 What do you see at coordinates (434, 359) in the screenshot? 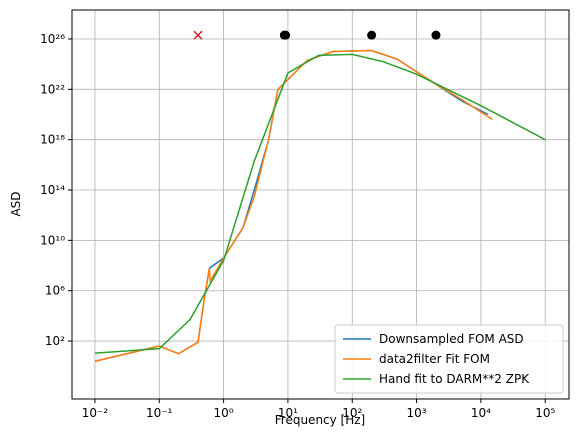
I see `legend-label: data2filter Fit FOM` at bounding box center [434, 359].